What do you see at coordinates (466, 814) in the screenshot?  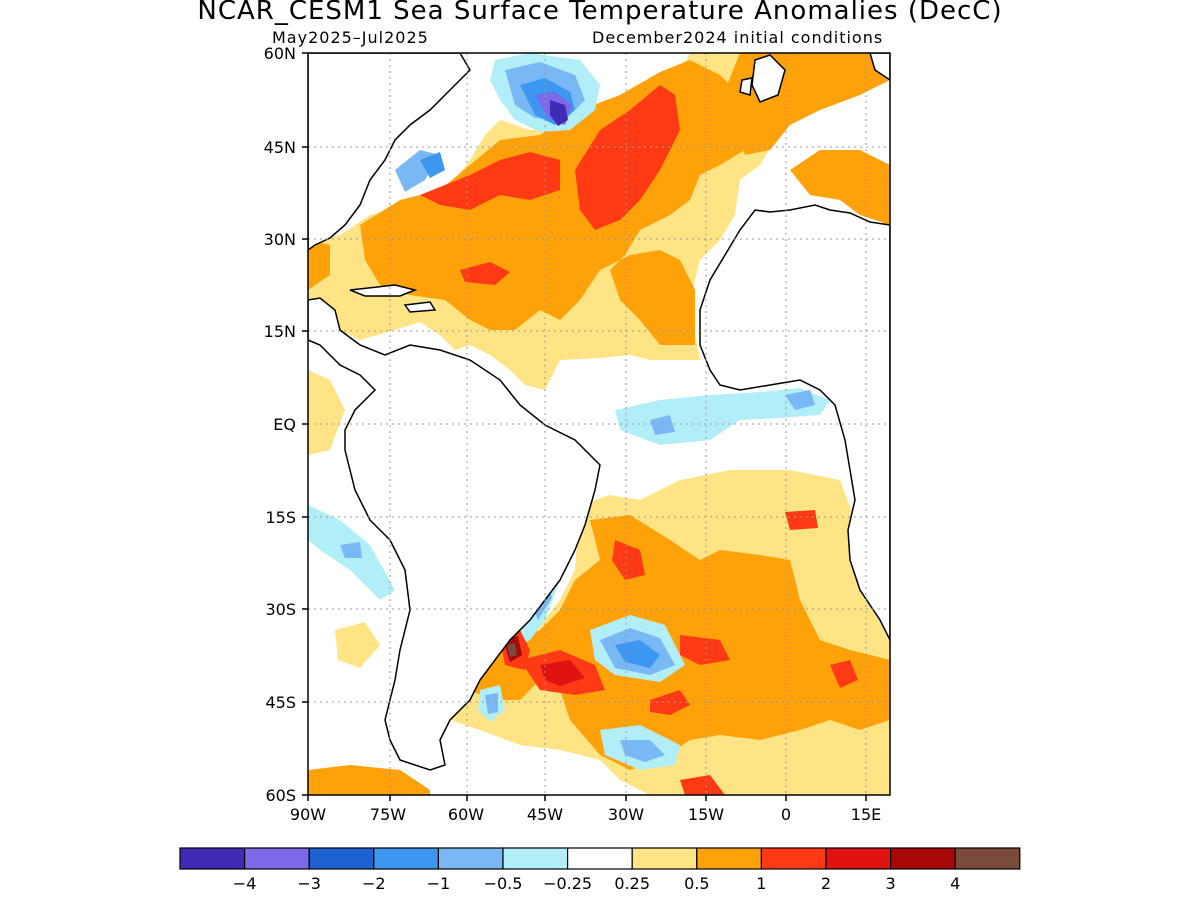 I see `lon-label: 60W` at bounding box center [466, 814].